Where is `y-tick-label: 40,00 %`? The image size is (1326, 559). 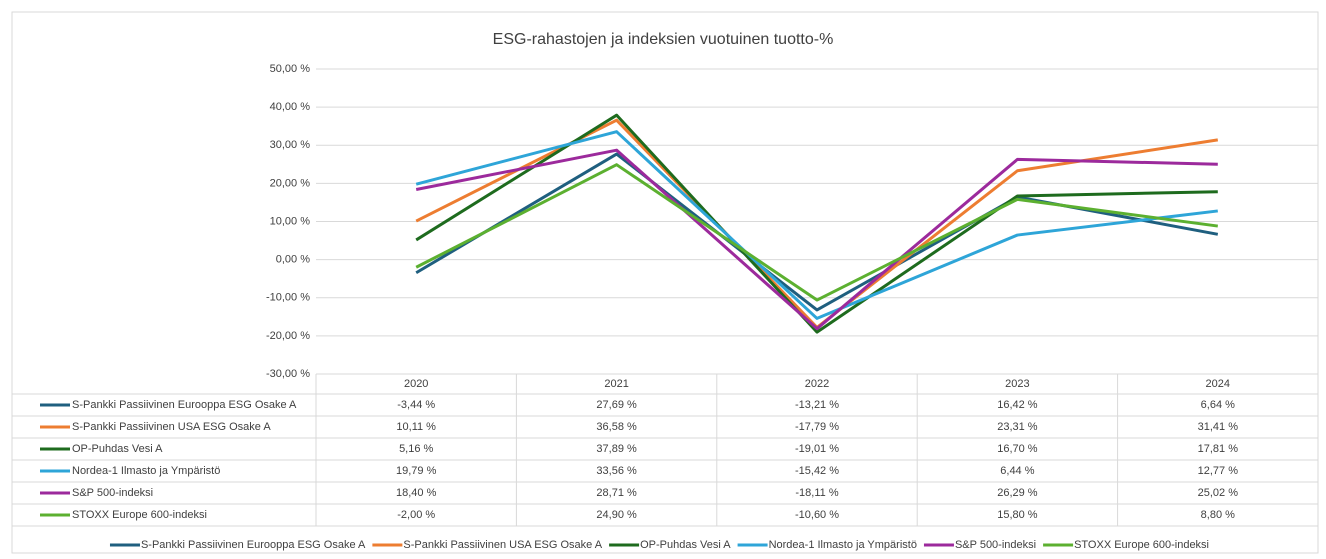
y-tick-label: 40,00 % is located at coordinates (290, 107).